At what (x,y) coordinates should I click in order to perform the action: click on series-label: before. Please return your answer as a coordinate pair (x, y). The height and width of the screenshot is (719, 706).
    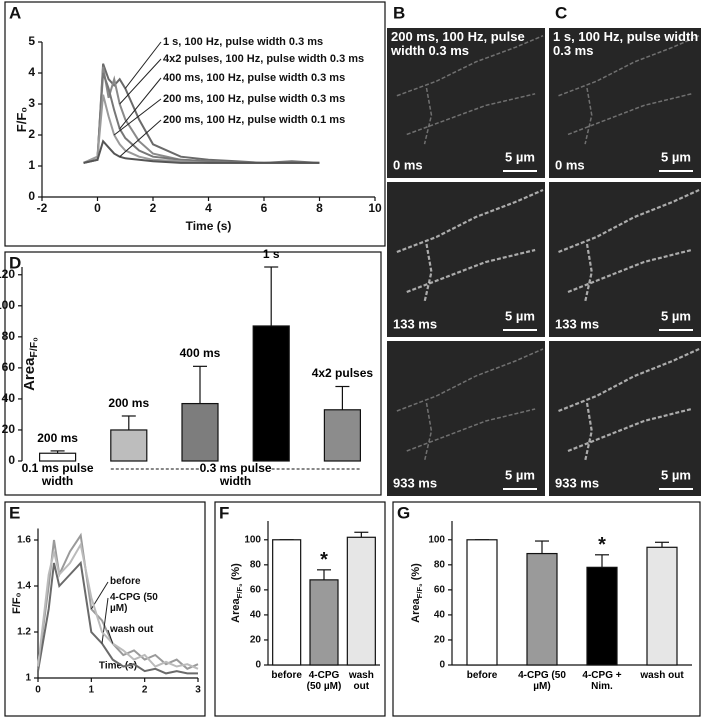
    Looking at the image, I should click on (125, 581).